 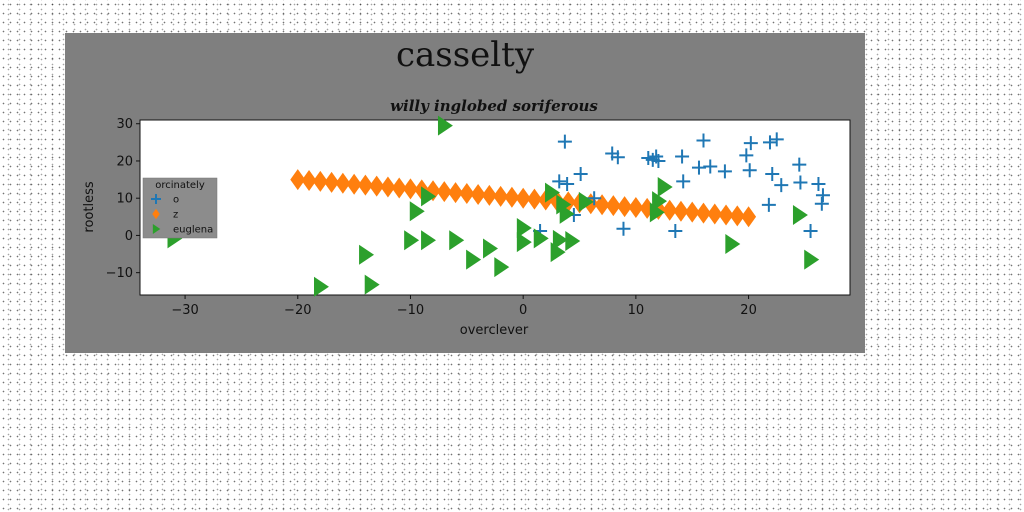 I want to click on figure-title: casselty, so click(x=465, y=55).